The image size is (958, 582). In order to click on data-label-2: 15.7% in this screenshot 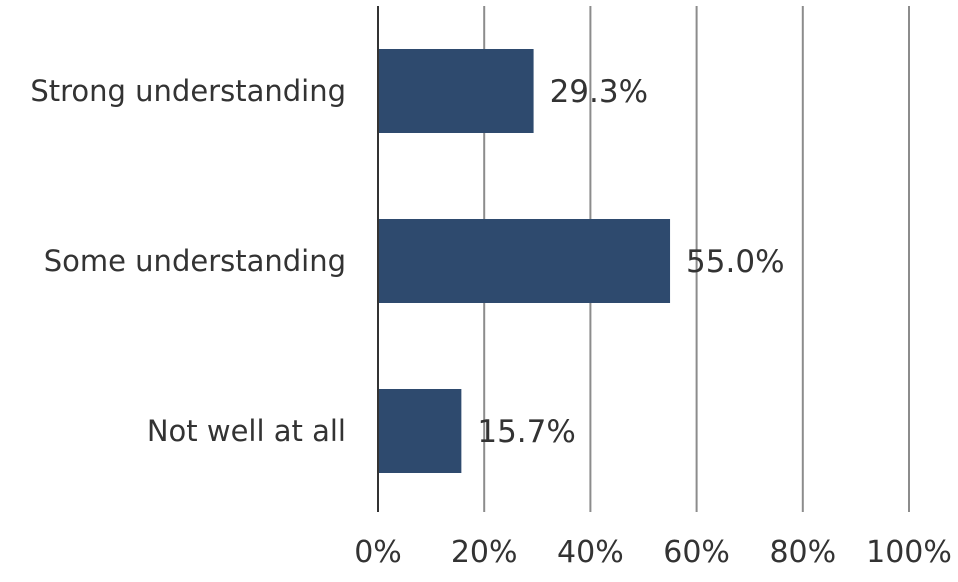, I will do `click(526, 432)`.